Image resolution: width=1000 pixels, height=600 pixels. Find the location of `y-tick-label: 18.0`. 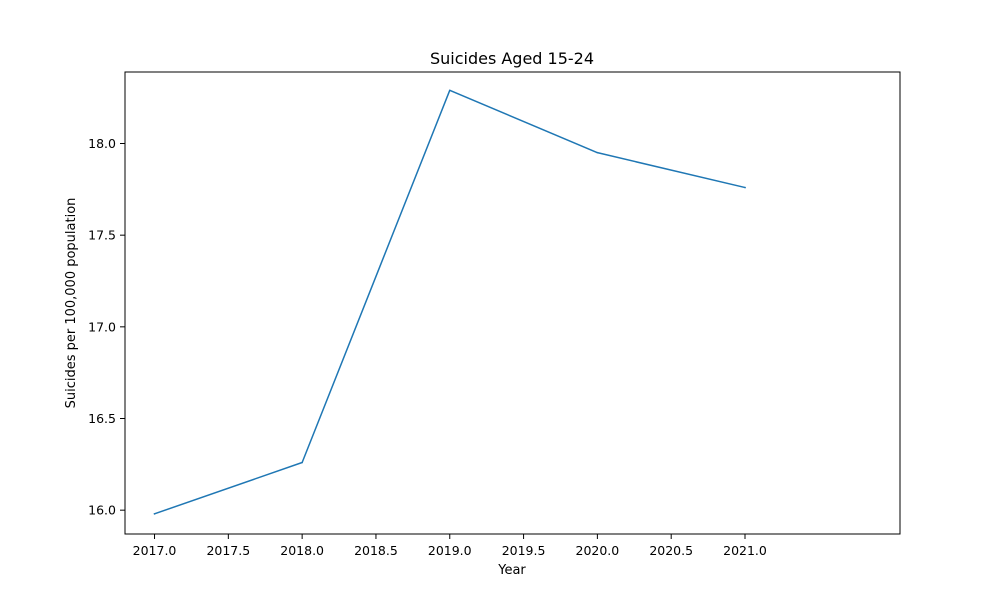

y-tick-label: 18.0 is located at coordinates (102, 143).